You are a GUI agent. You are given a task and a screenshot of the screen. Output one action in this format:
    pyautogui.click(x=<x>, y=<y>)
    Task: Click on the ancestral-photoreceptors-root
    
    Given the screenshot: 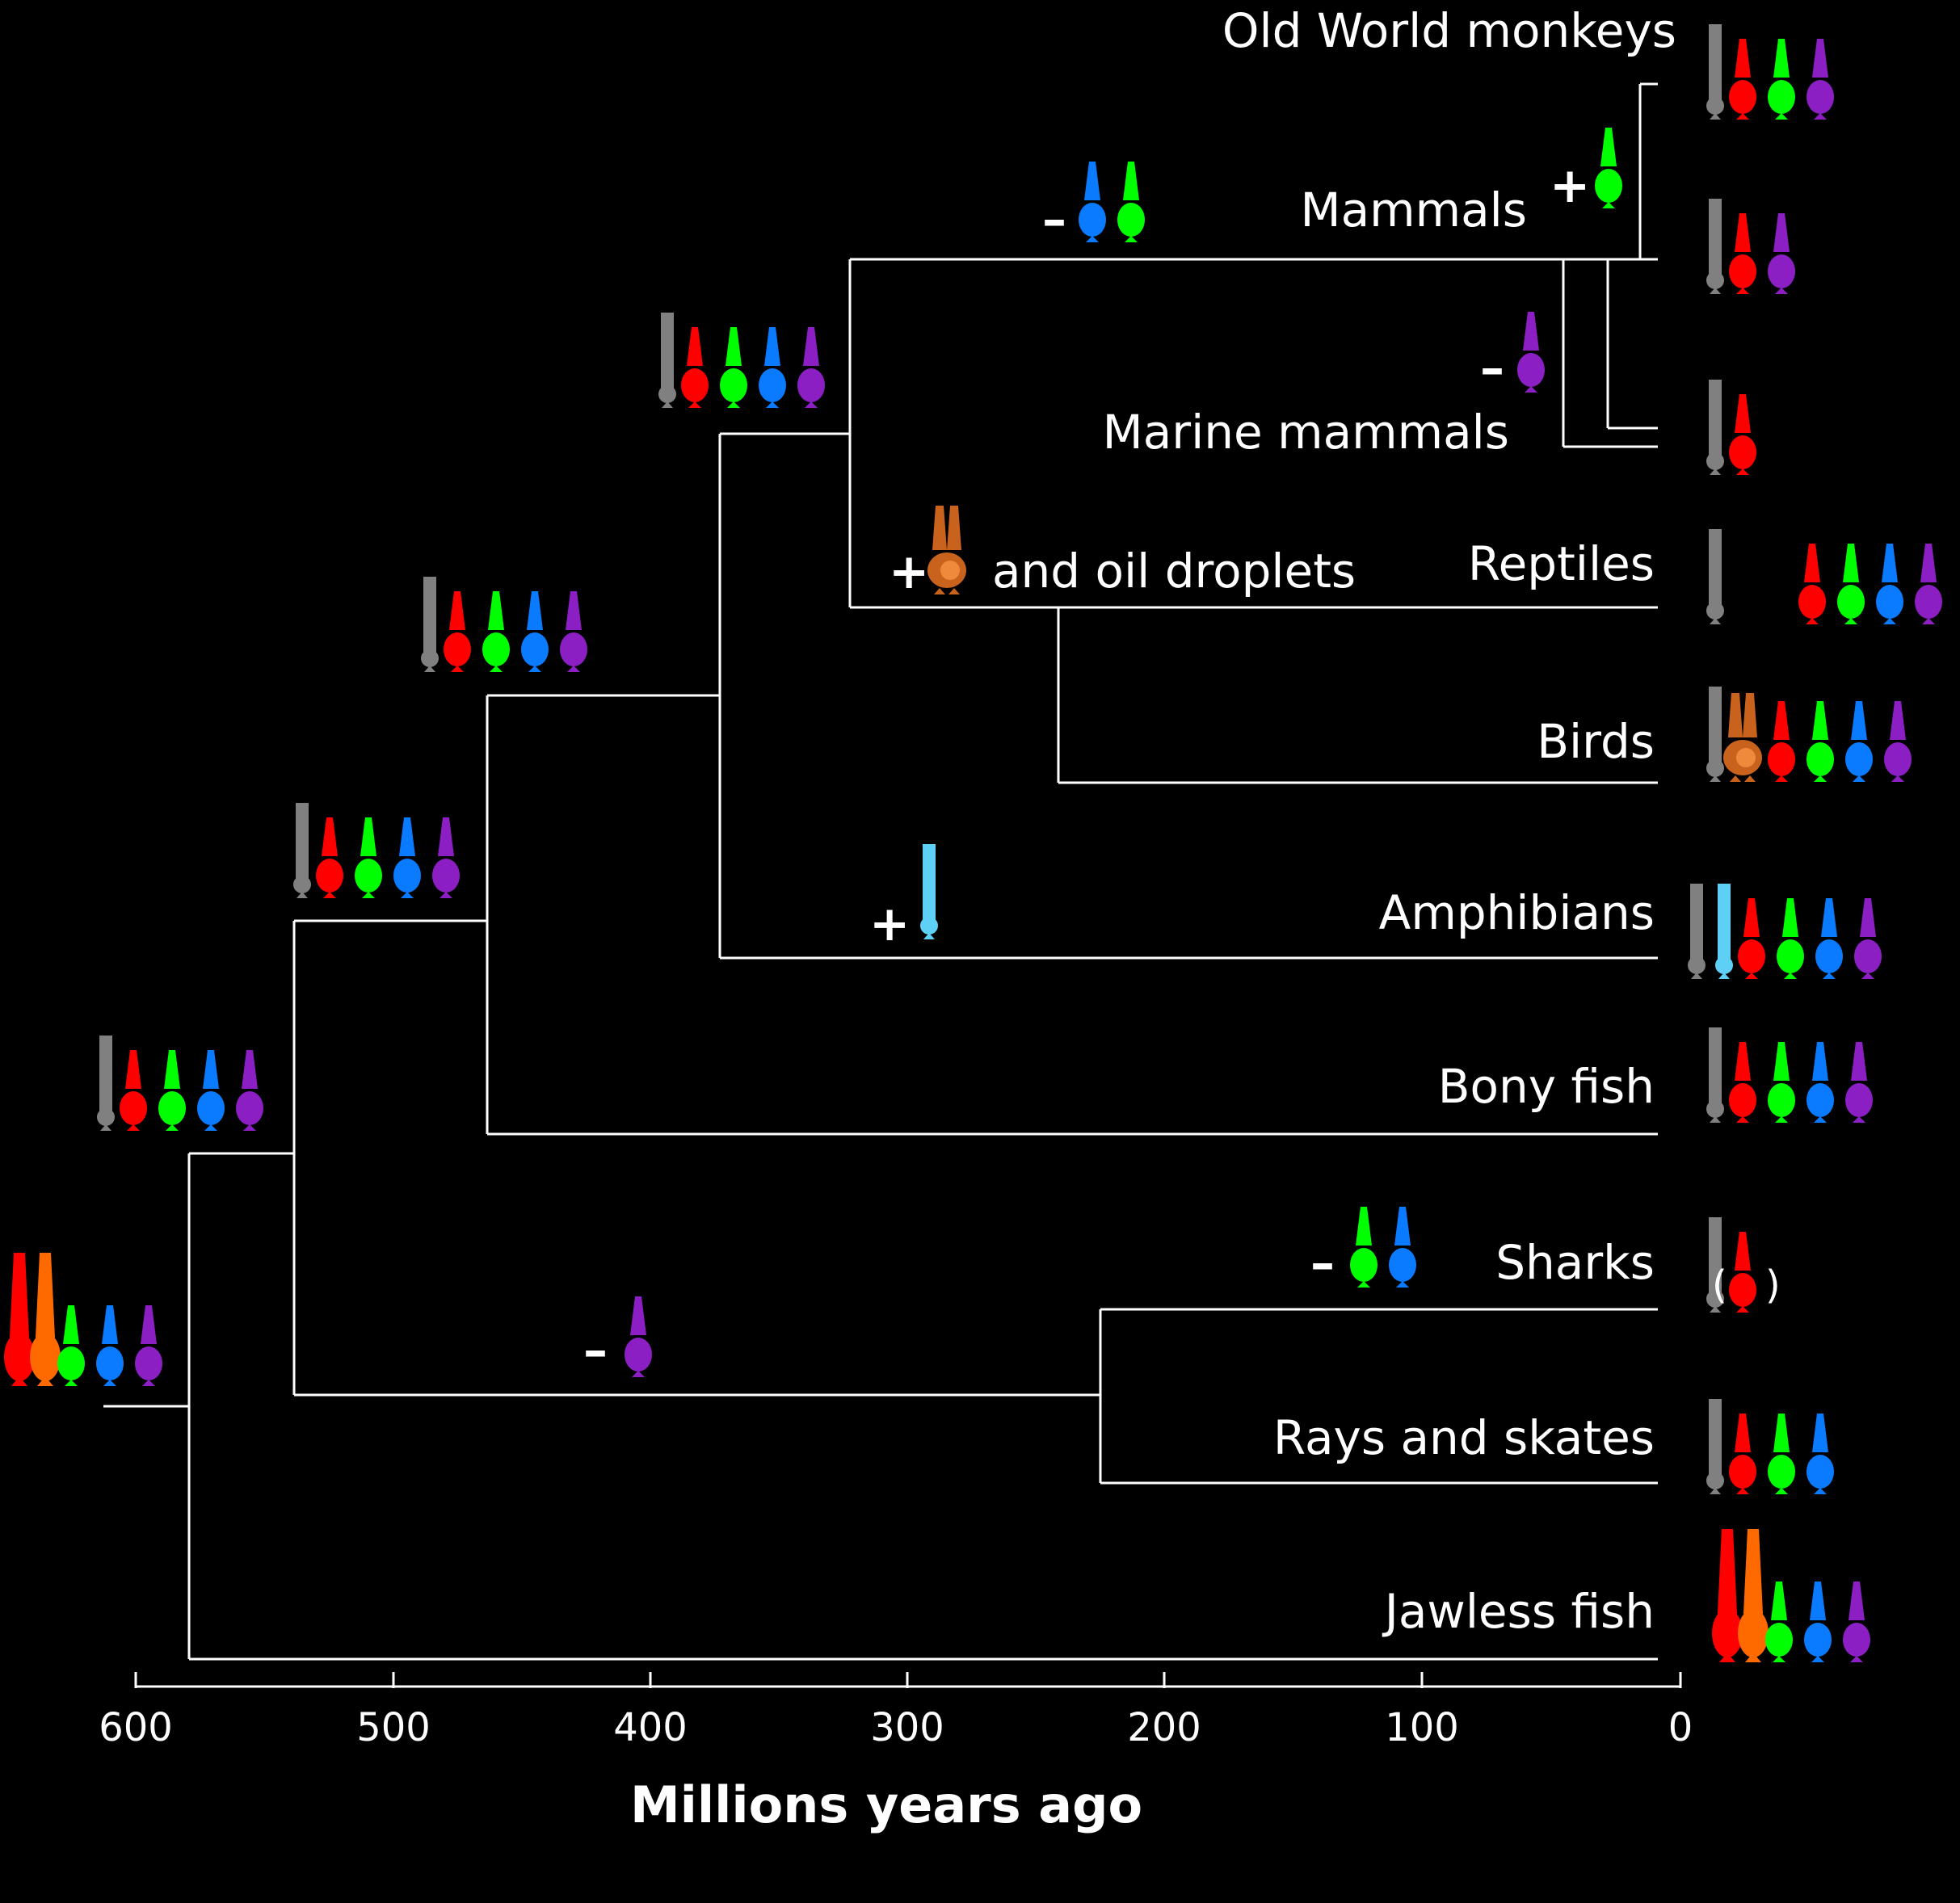 What is the action you would take?
    pyautogui.click(x=83, y=1320)
    